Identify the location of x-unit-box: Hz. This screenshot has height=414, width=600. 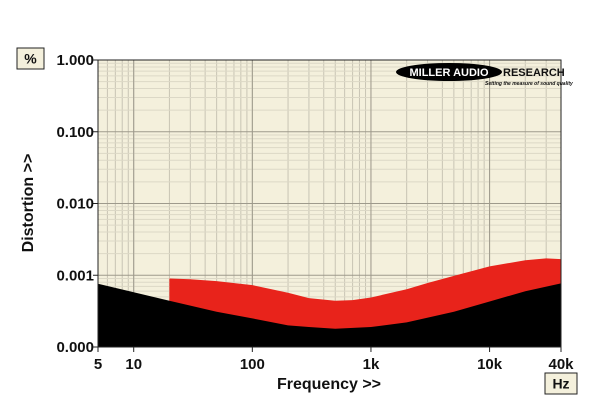
(561, 383).